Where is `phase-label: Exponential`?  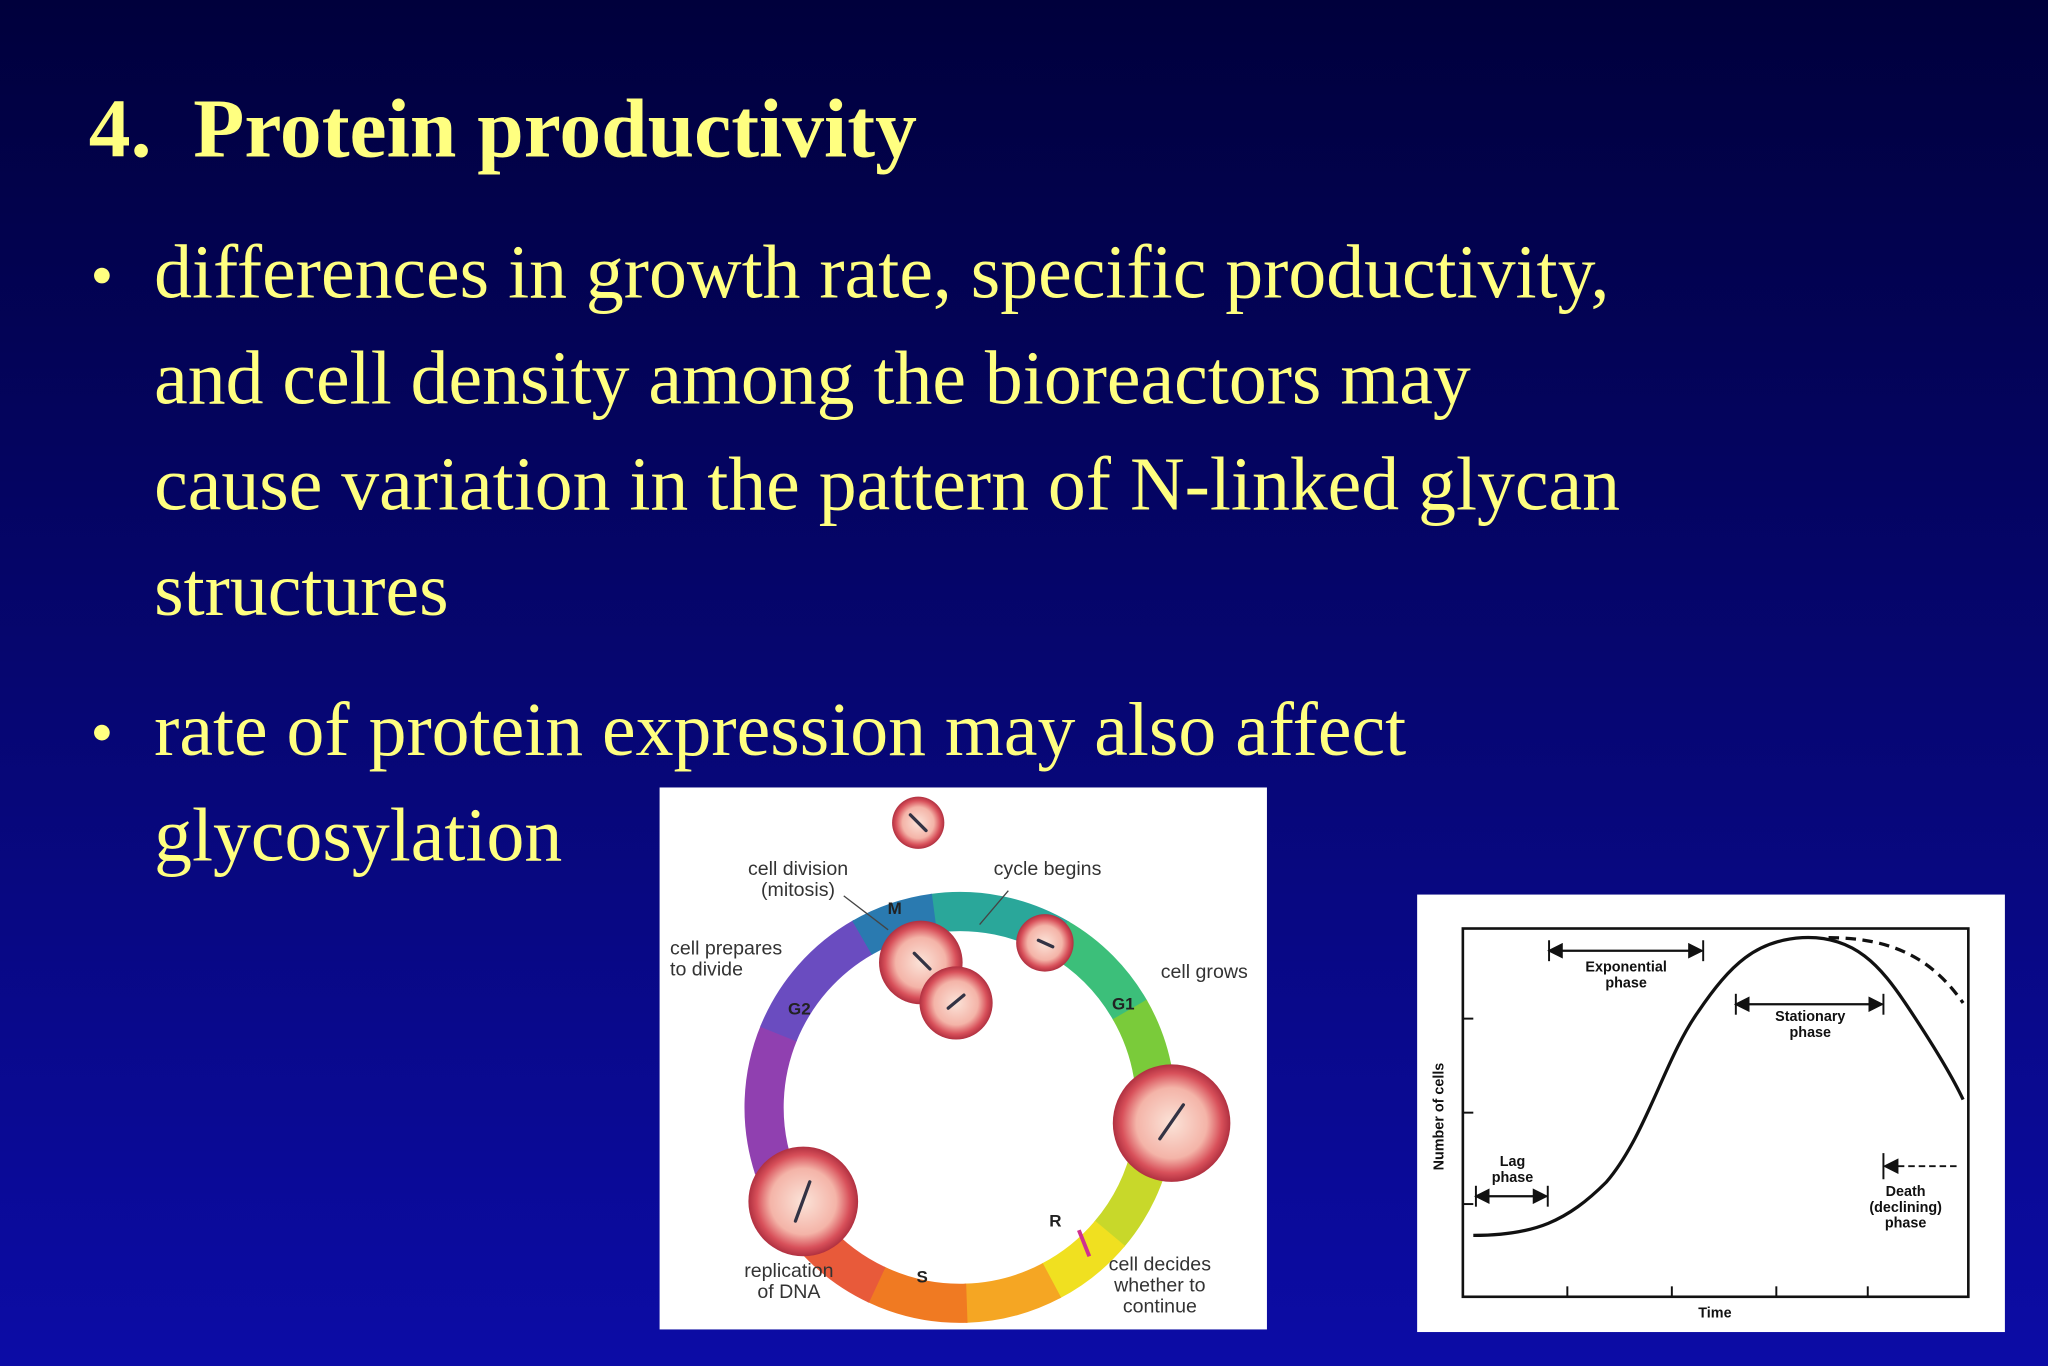 phase-label: Exponential is located at coordinates (1625, 968).